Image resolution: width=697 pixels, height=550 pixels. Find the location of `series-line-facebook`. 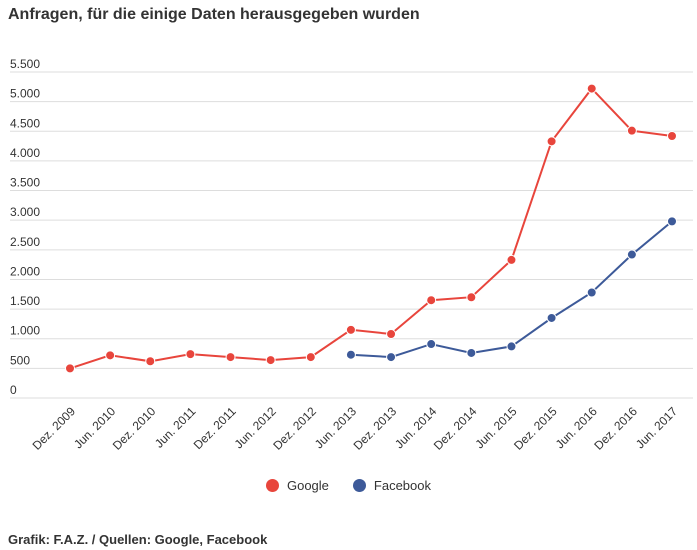

series-line-facebook is located at coordinates (511, 289).